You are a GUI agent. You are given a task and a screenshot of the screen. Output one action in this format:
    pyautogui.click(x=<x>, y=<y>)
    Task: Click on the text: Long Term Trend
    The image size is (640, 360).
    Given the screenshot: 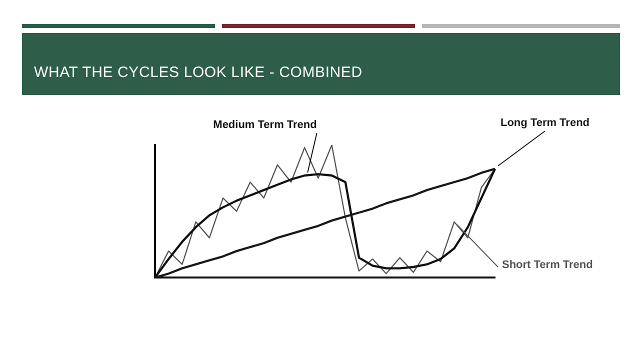 What is the action you would take?
    pyautogui.click(x=545, y=123)
    